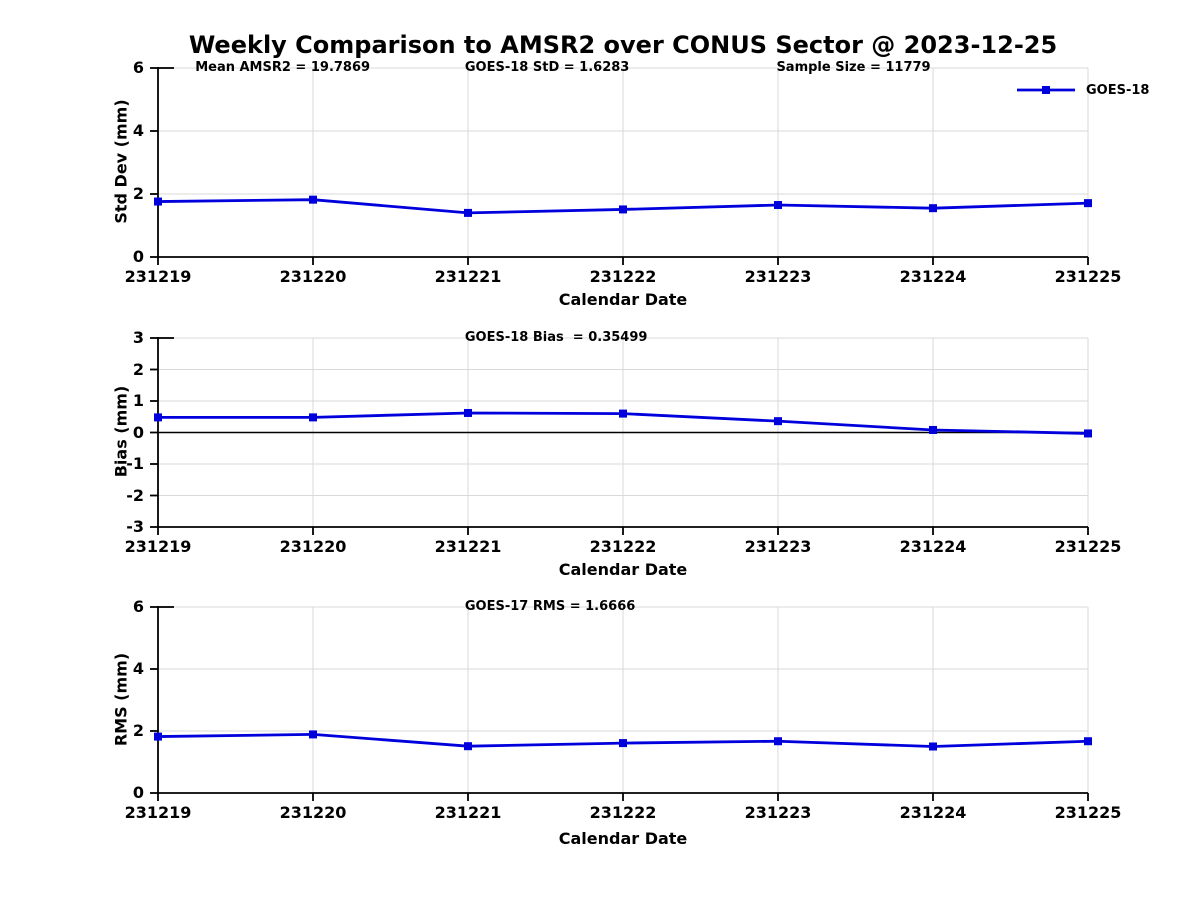  What do you see at coordinates (623, 299) in the screenshot?
I see `x-axis-label-std-dev: Calendar Date` at bounding box center [623, 299].